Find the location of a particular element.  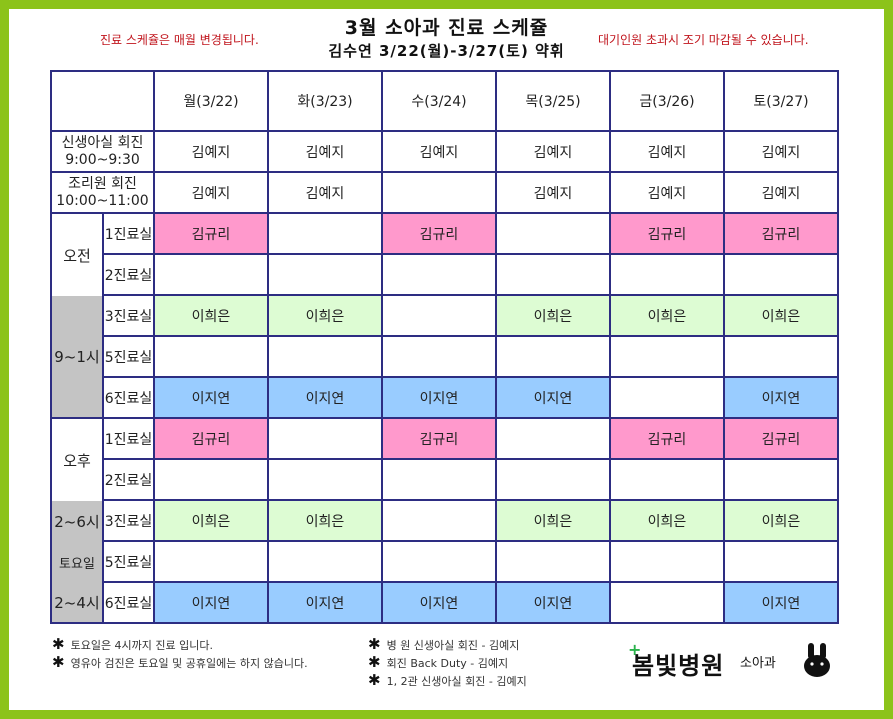

page-subtitle: 김수연 3/22(월)-3/27(토) 약휘 is located at coordinates (446, 51).